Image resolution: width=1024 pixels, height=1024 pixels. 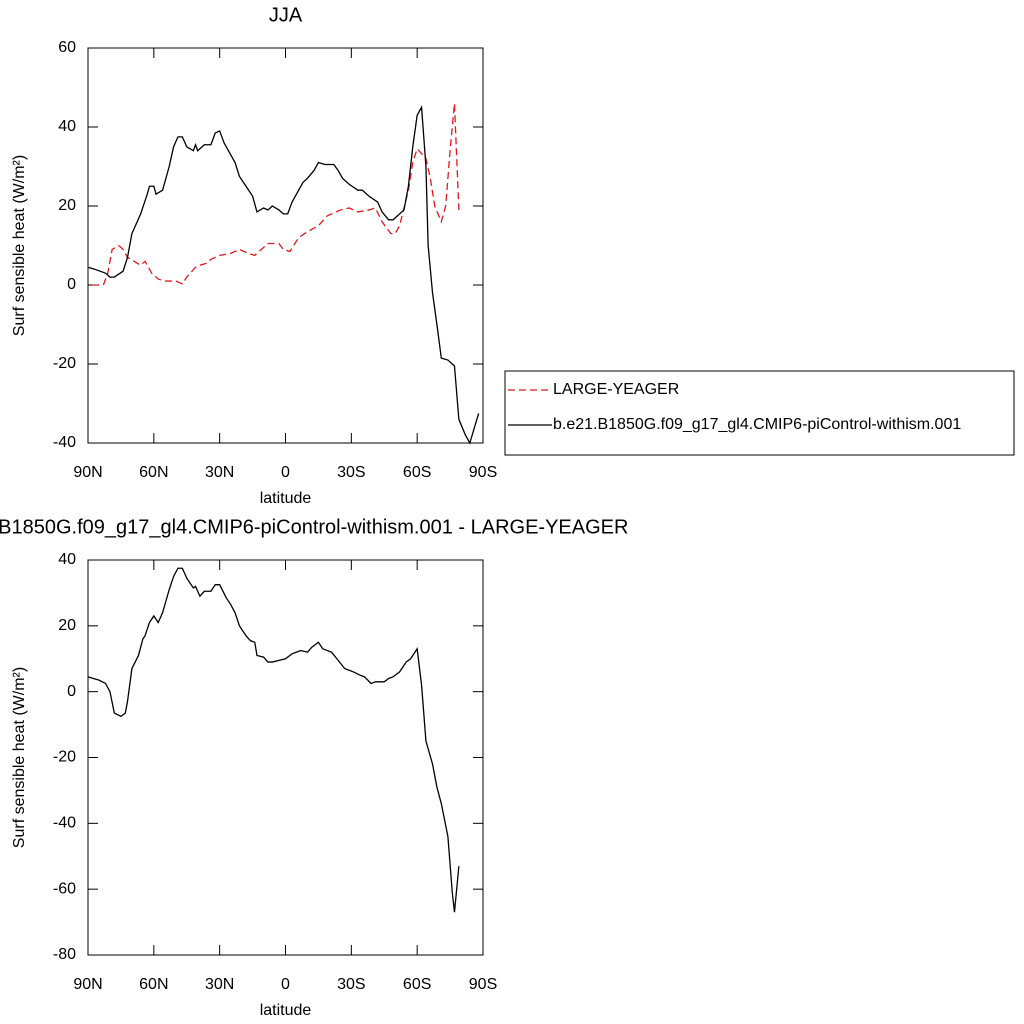 What do you see at coordinates (759, 413) in the screenshot?
I see `legend-box` at bounding box center [759, 413].